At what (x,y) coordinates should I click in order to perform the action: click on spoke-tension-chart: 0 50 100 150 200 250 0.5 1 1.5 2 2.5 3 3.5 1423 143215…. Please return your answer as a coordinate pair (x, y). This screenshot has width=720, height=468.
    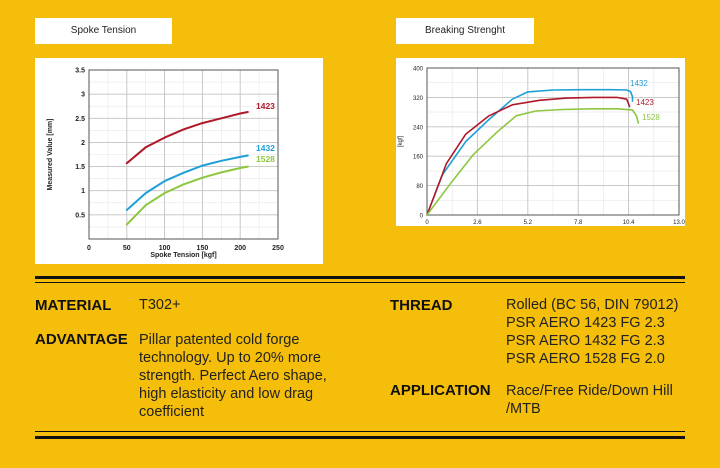
    Looking at the image, I should click on (165, 164).